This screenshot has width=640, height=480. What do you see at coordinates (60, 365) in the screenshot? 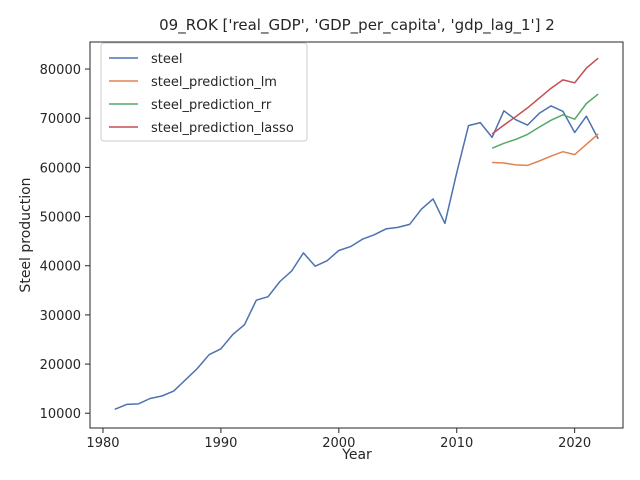
I see `y-tick-label: 20000` at bounding box center [60, 365].